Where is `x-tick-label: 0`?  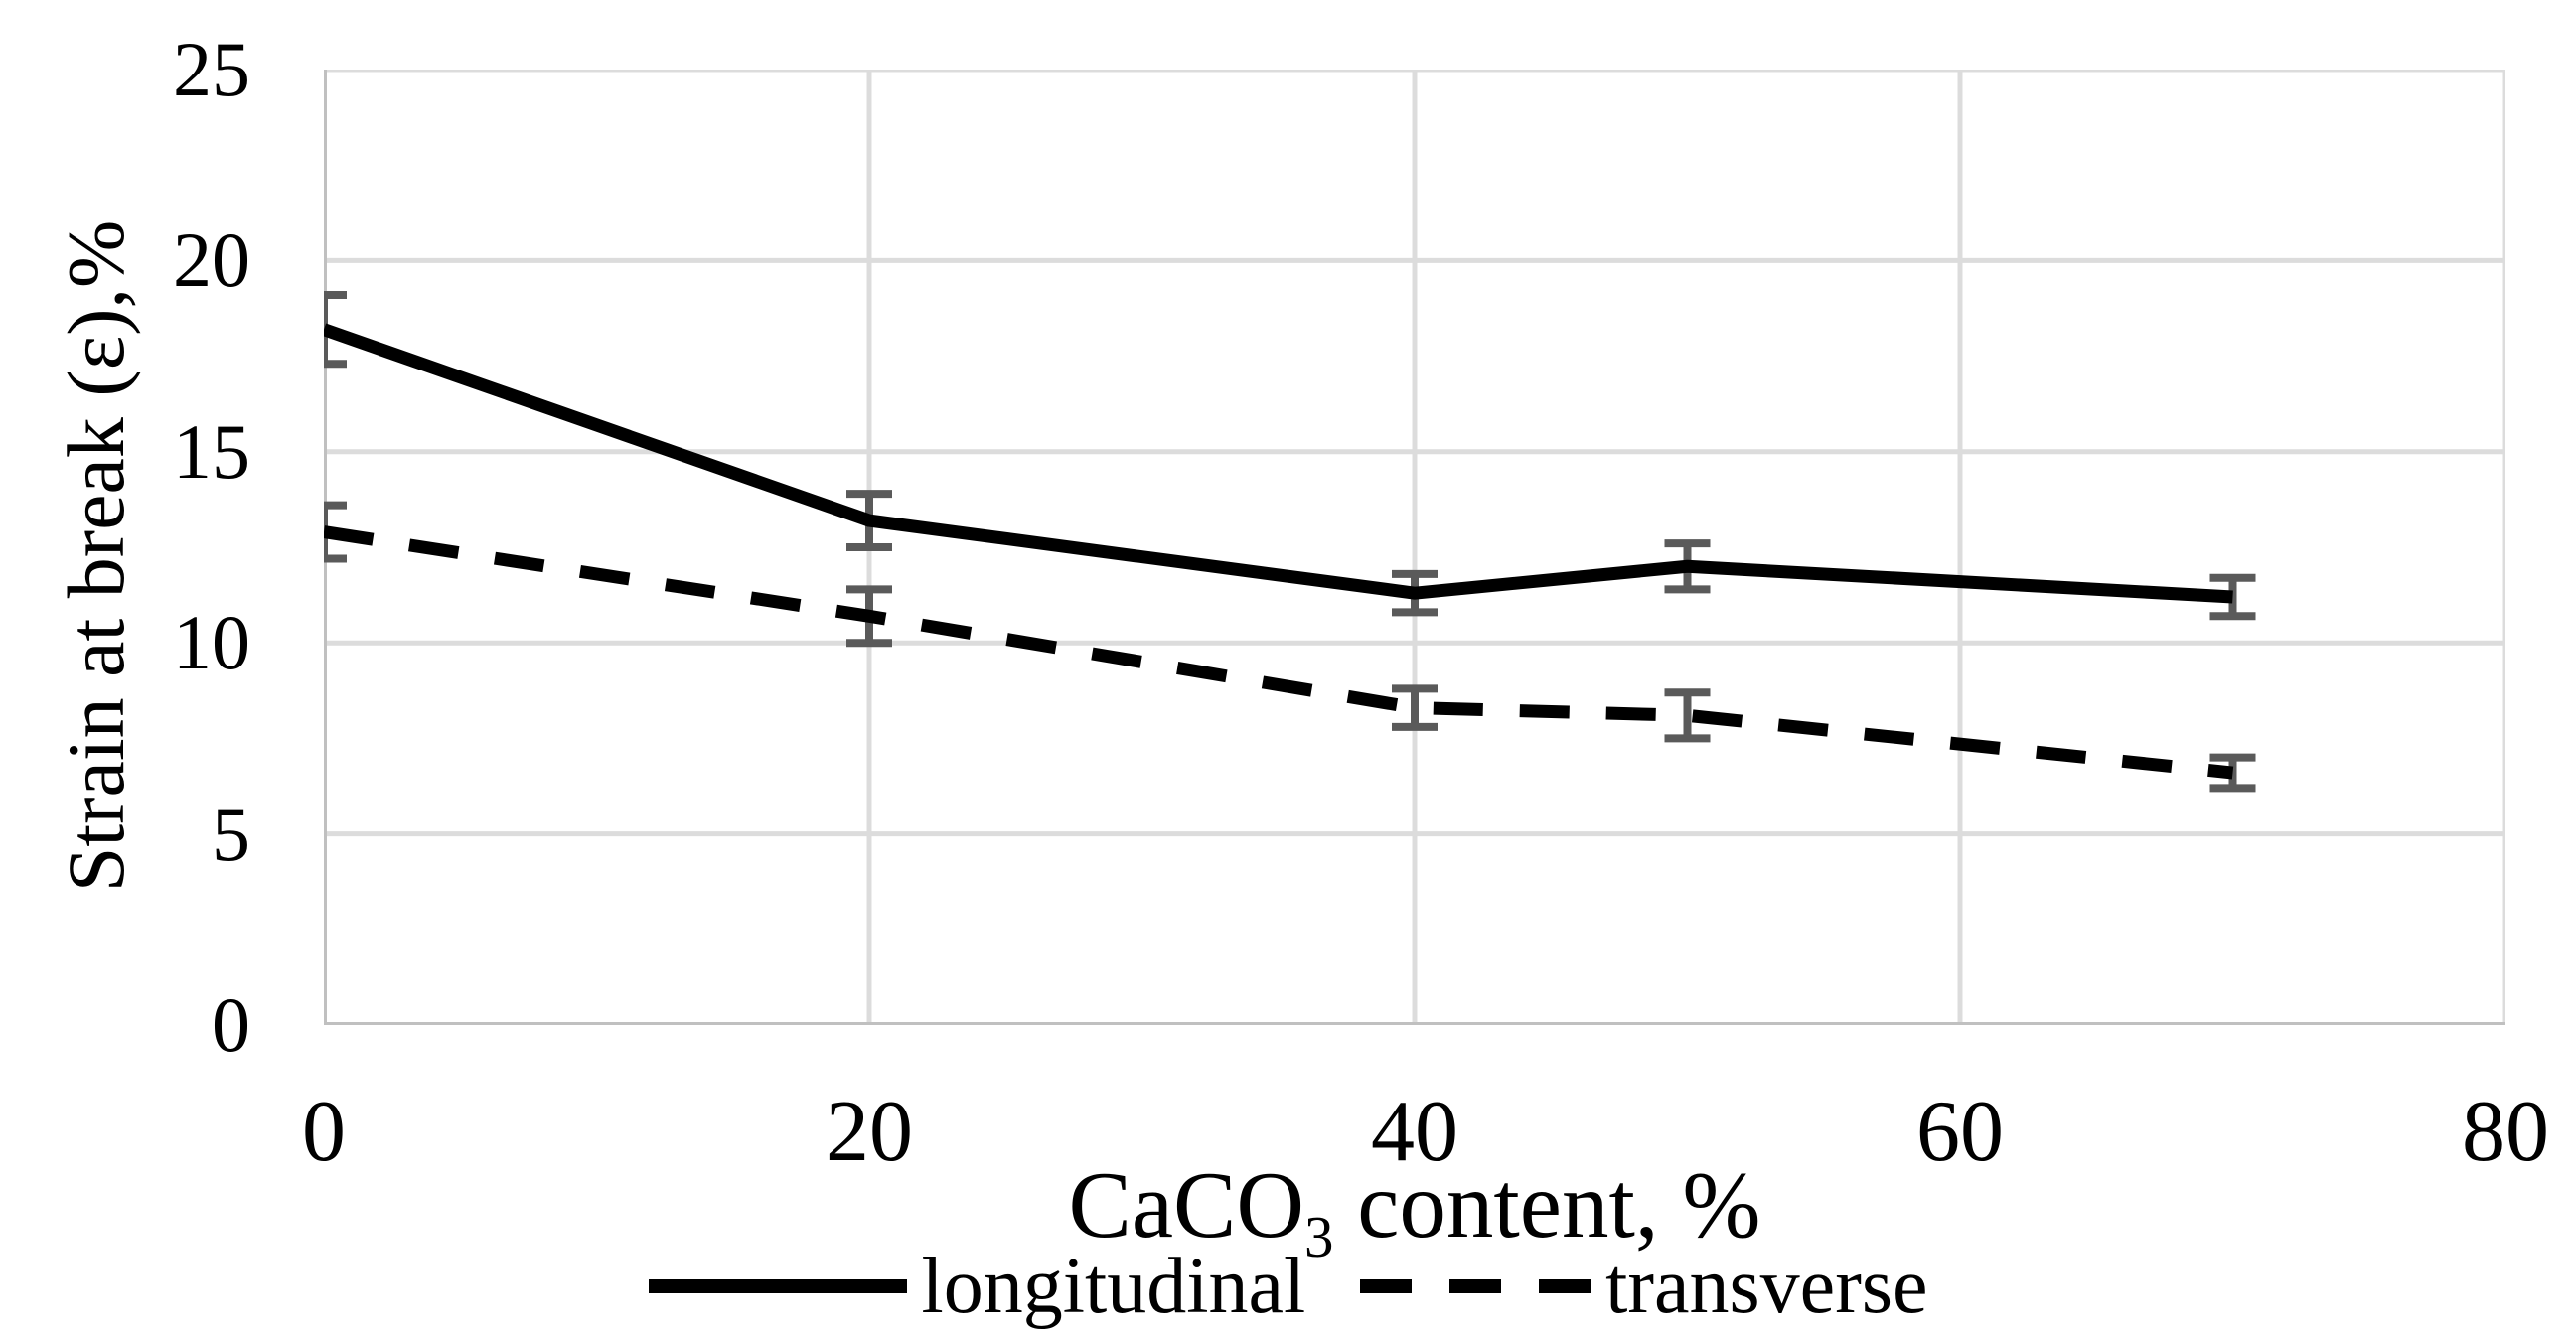
x-tick-label: 0 is located at coordinates (324, 1132).